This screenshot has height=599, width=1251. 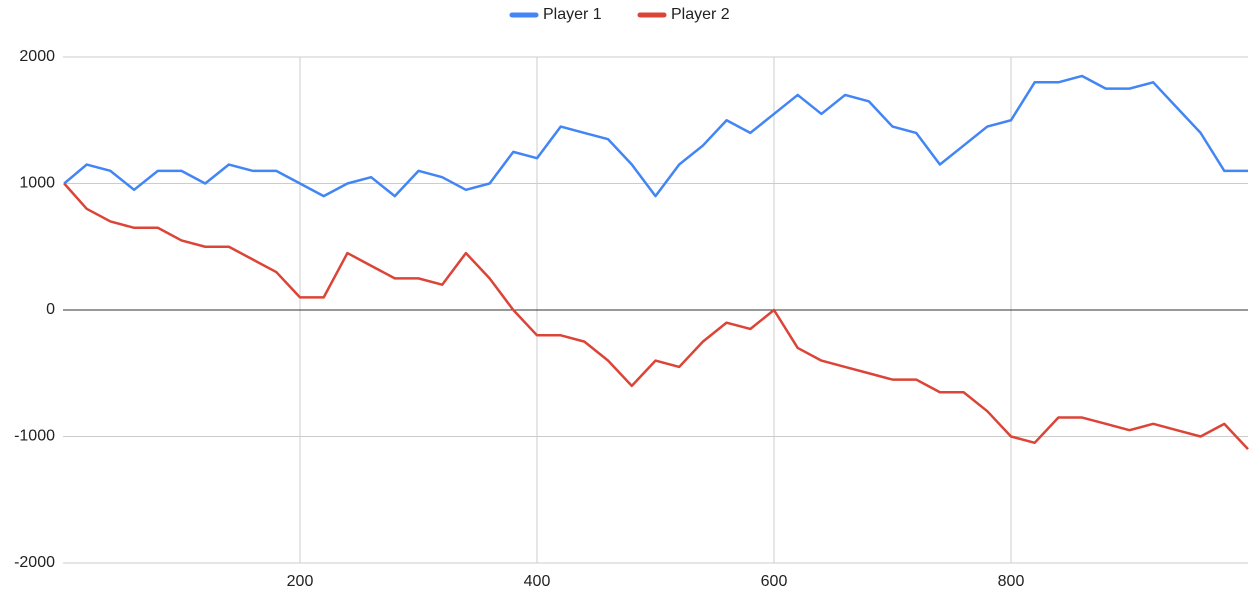 I want to click on legend-label: Player 2, so click(x=700, y=14).